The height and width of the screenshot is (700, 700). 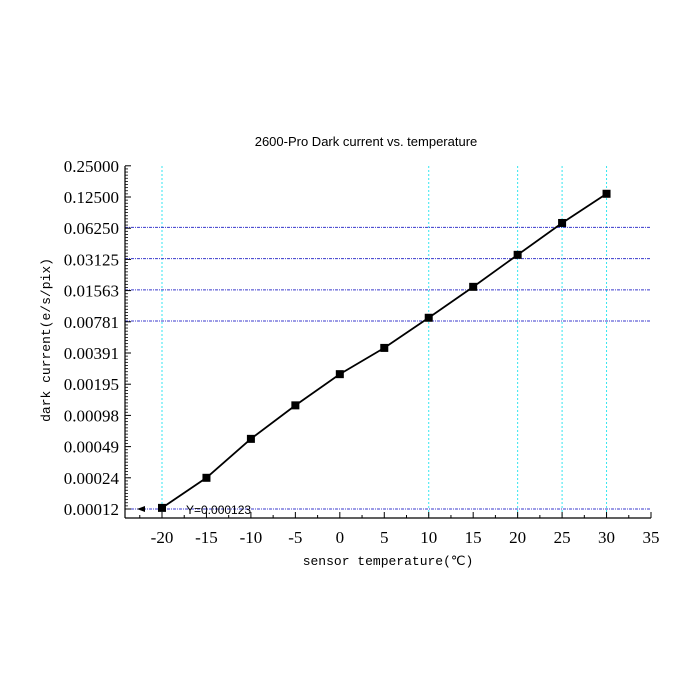 I want to click on annotation: Y=0.000123, so click(x=194, y=510).